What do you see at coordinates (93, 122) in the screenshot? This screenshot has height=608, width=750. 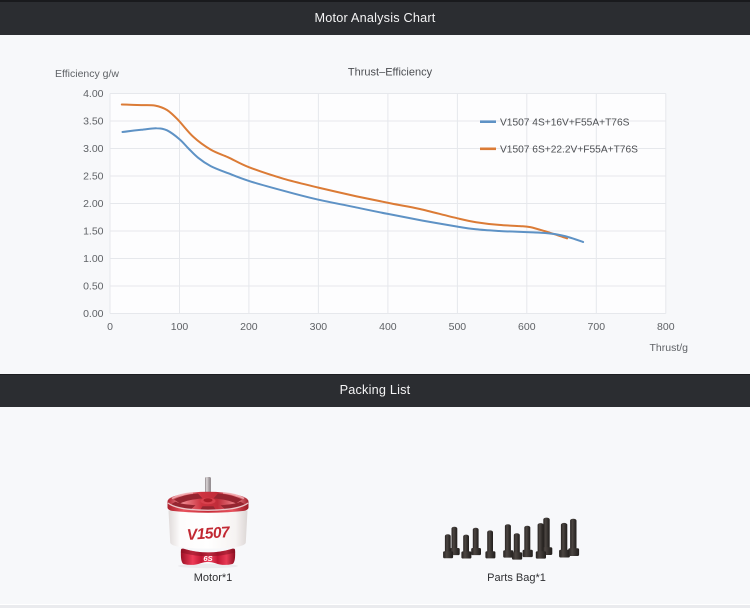 I see `svg-text: 3.50` at bounding box center [93, 122].